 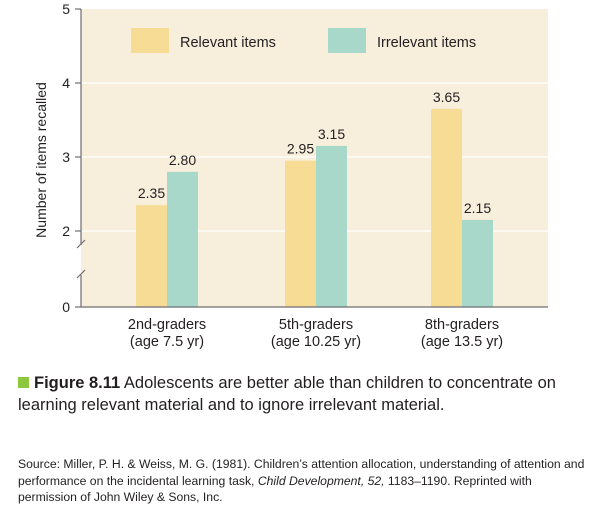 What do you see at coordinates (77, 383) in the screenshot?
I see `figure-label: Figure 8.11` at bounding box center [77, 383].